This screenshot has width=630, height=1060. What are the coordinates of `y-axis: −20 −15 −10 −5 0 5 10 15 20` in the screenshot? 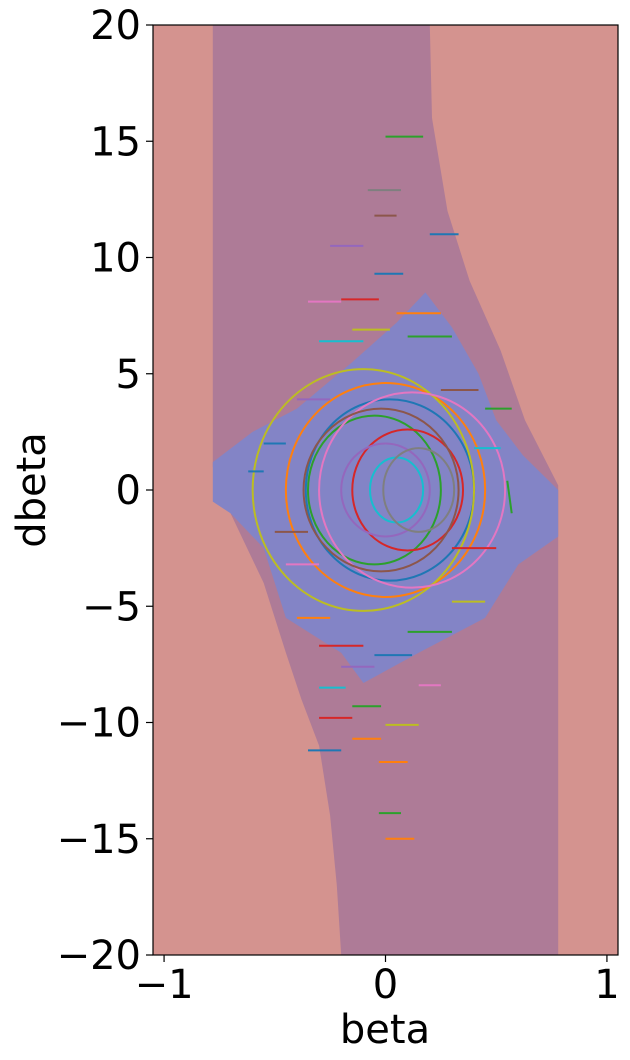 It's located at (105, 491).